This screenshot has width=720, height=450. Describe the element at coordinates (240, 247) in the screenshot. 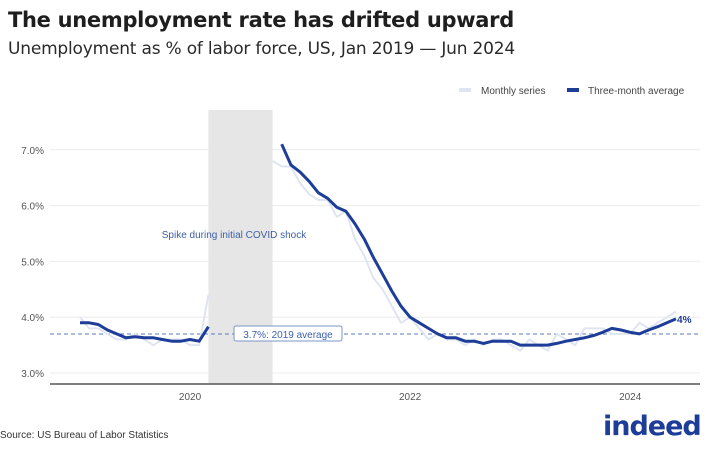

I see `covid-shaded-region` at that location.